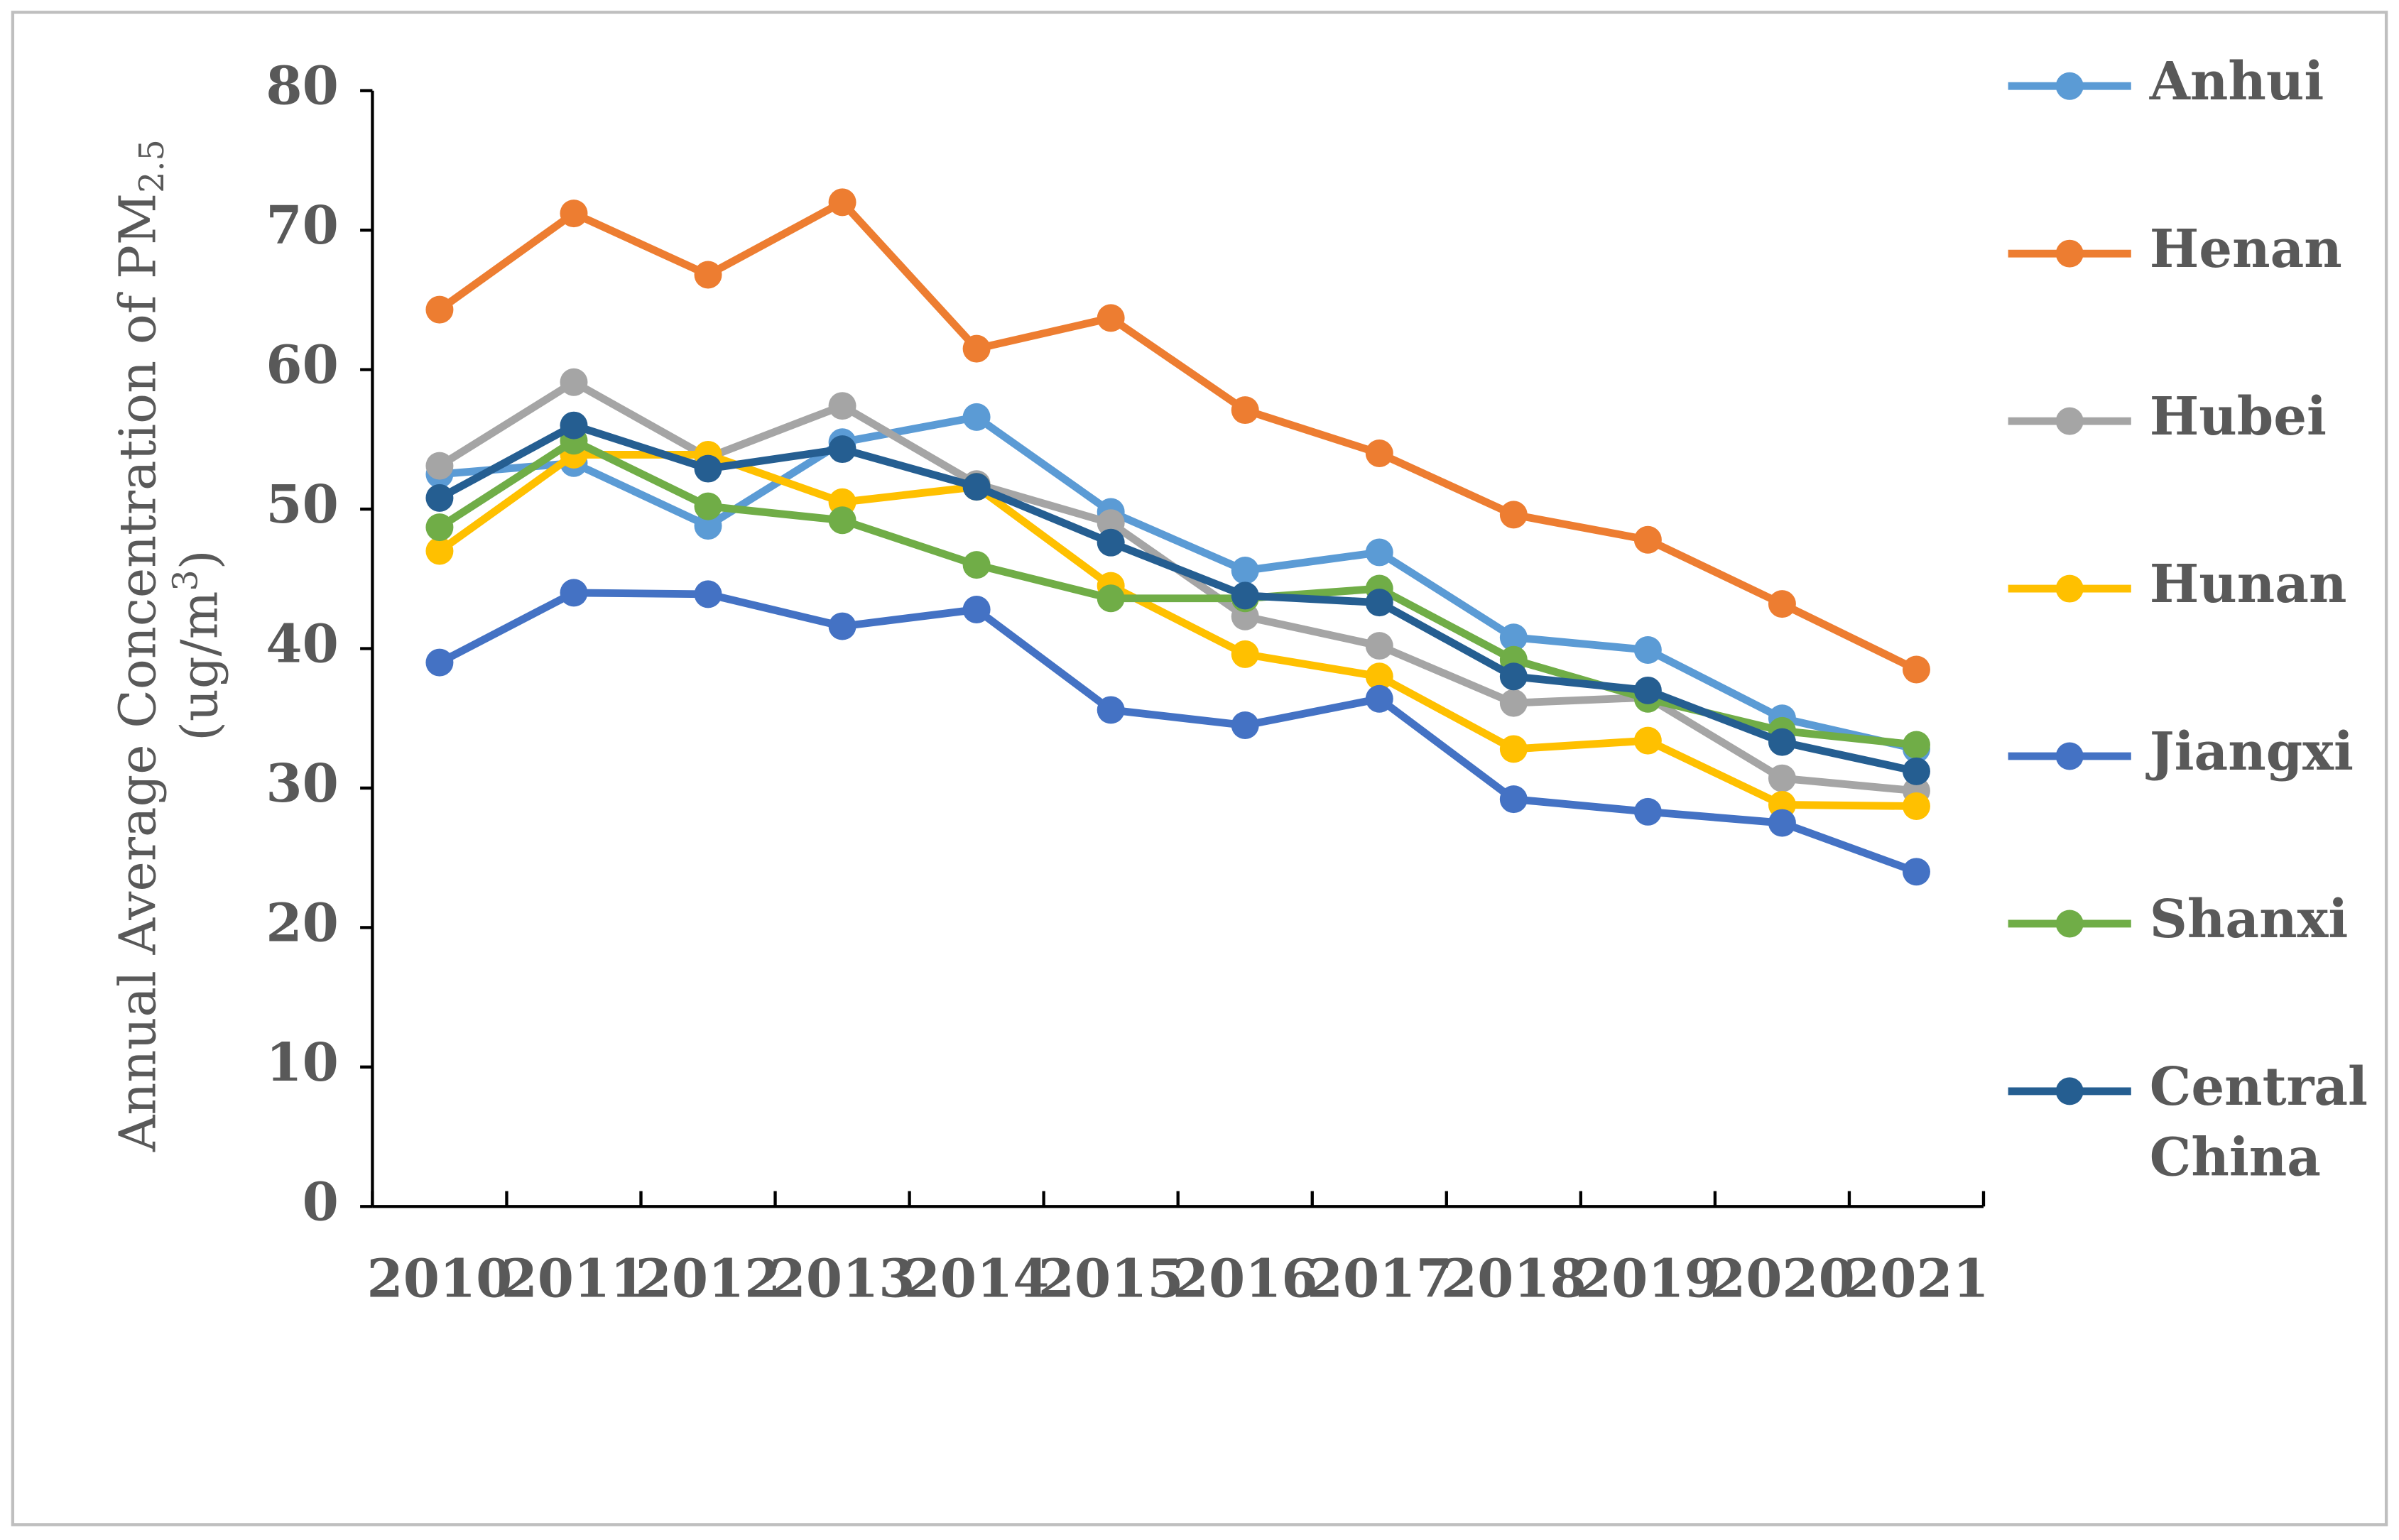  What do you see at coordinates (2248, 584) in the screenshot?
I see `legend-label: Hunan` at bounding box center [2248, 584].